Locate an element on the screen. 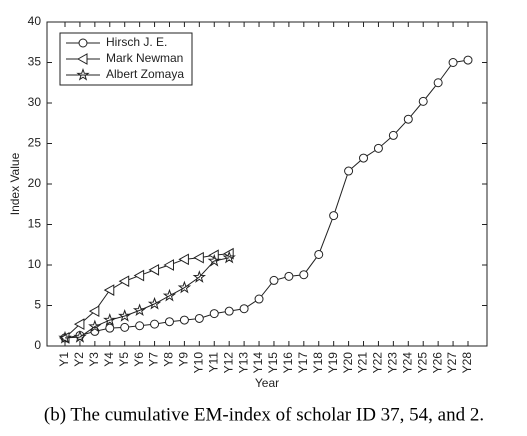 This screenshot has height=436, width=527. y-tick-label: 5 is located at coordinates (37, 305).